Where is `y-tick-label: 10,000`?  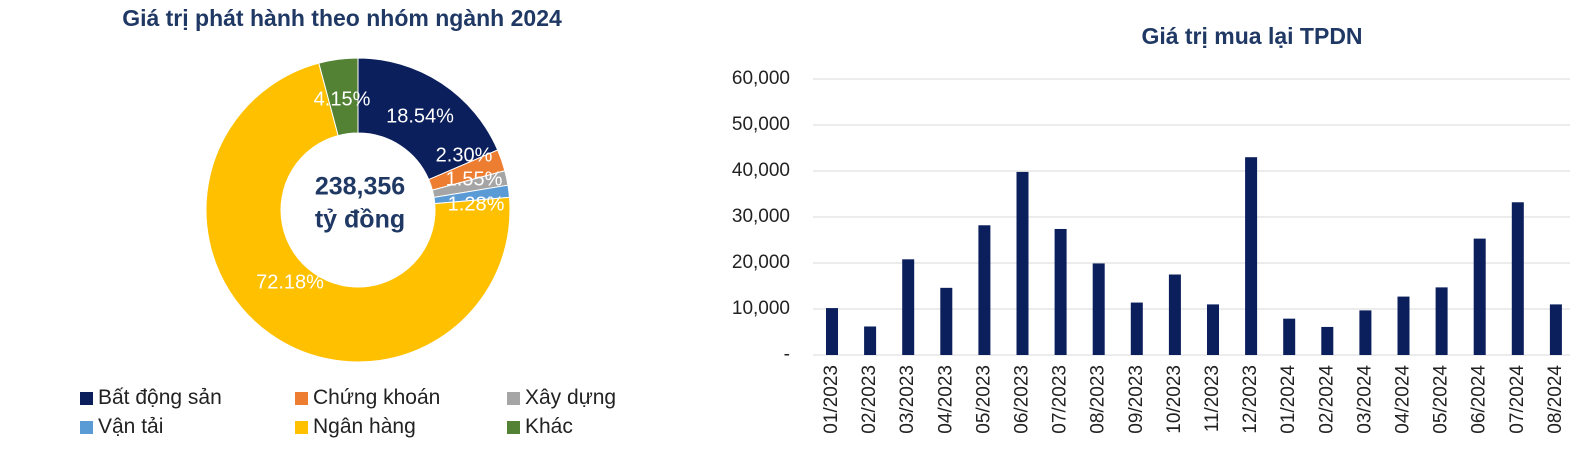 y-tick-label: 10,000 is located at coordinates (761, 308).